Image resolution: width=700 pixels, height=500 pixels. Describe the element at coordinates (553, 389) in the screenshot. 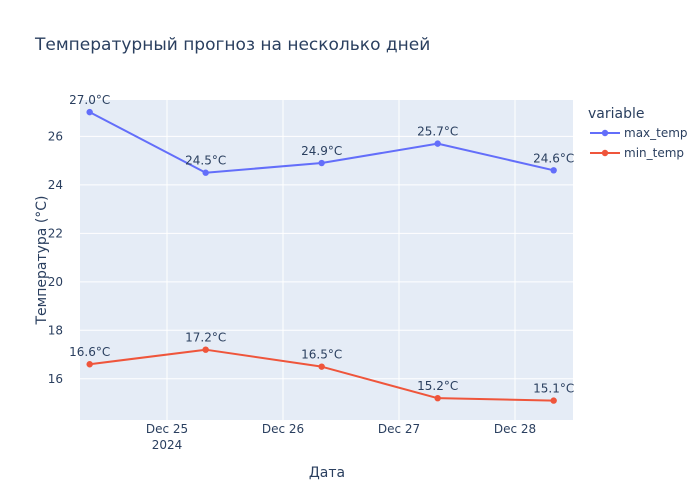

I see `data-label-min_temp: 15.1°C` at that location.